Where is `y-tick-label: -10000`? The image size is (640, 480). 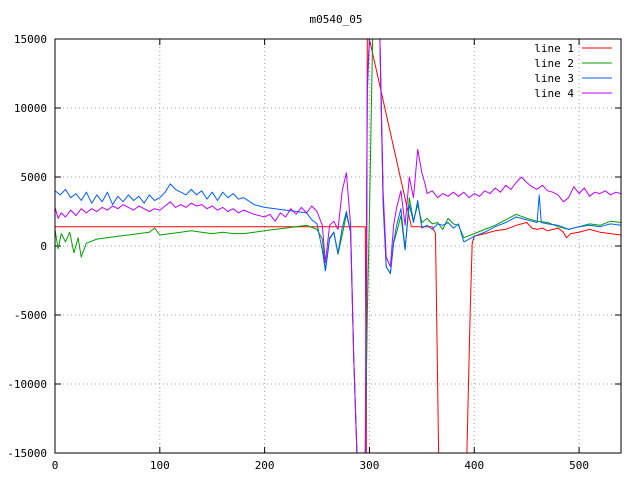
y-tick-label: -10000 is located at coordinates (27, 384).